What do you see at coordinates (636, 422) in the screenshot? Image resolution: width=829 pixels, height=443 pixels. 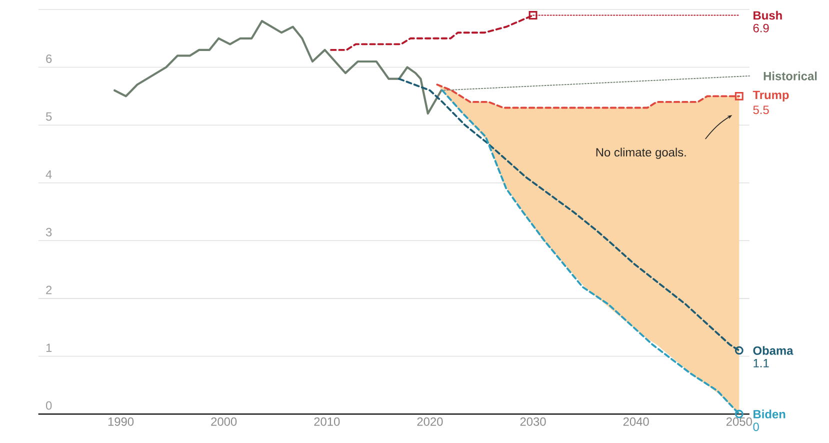 I see `x-tick-label: 2040` at bounding box center [636, 422].